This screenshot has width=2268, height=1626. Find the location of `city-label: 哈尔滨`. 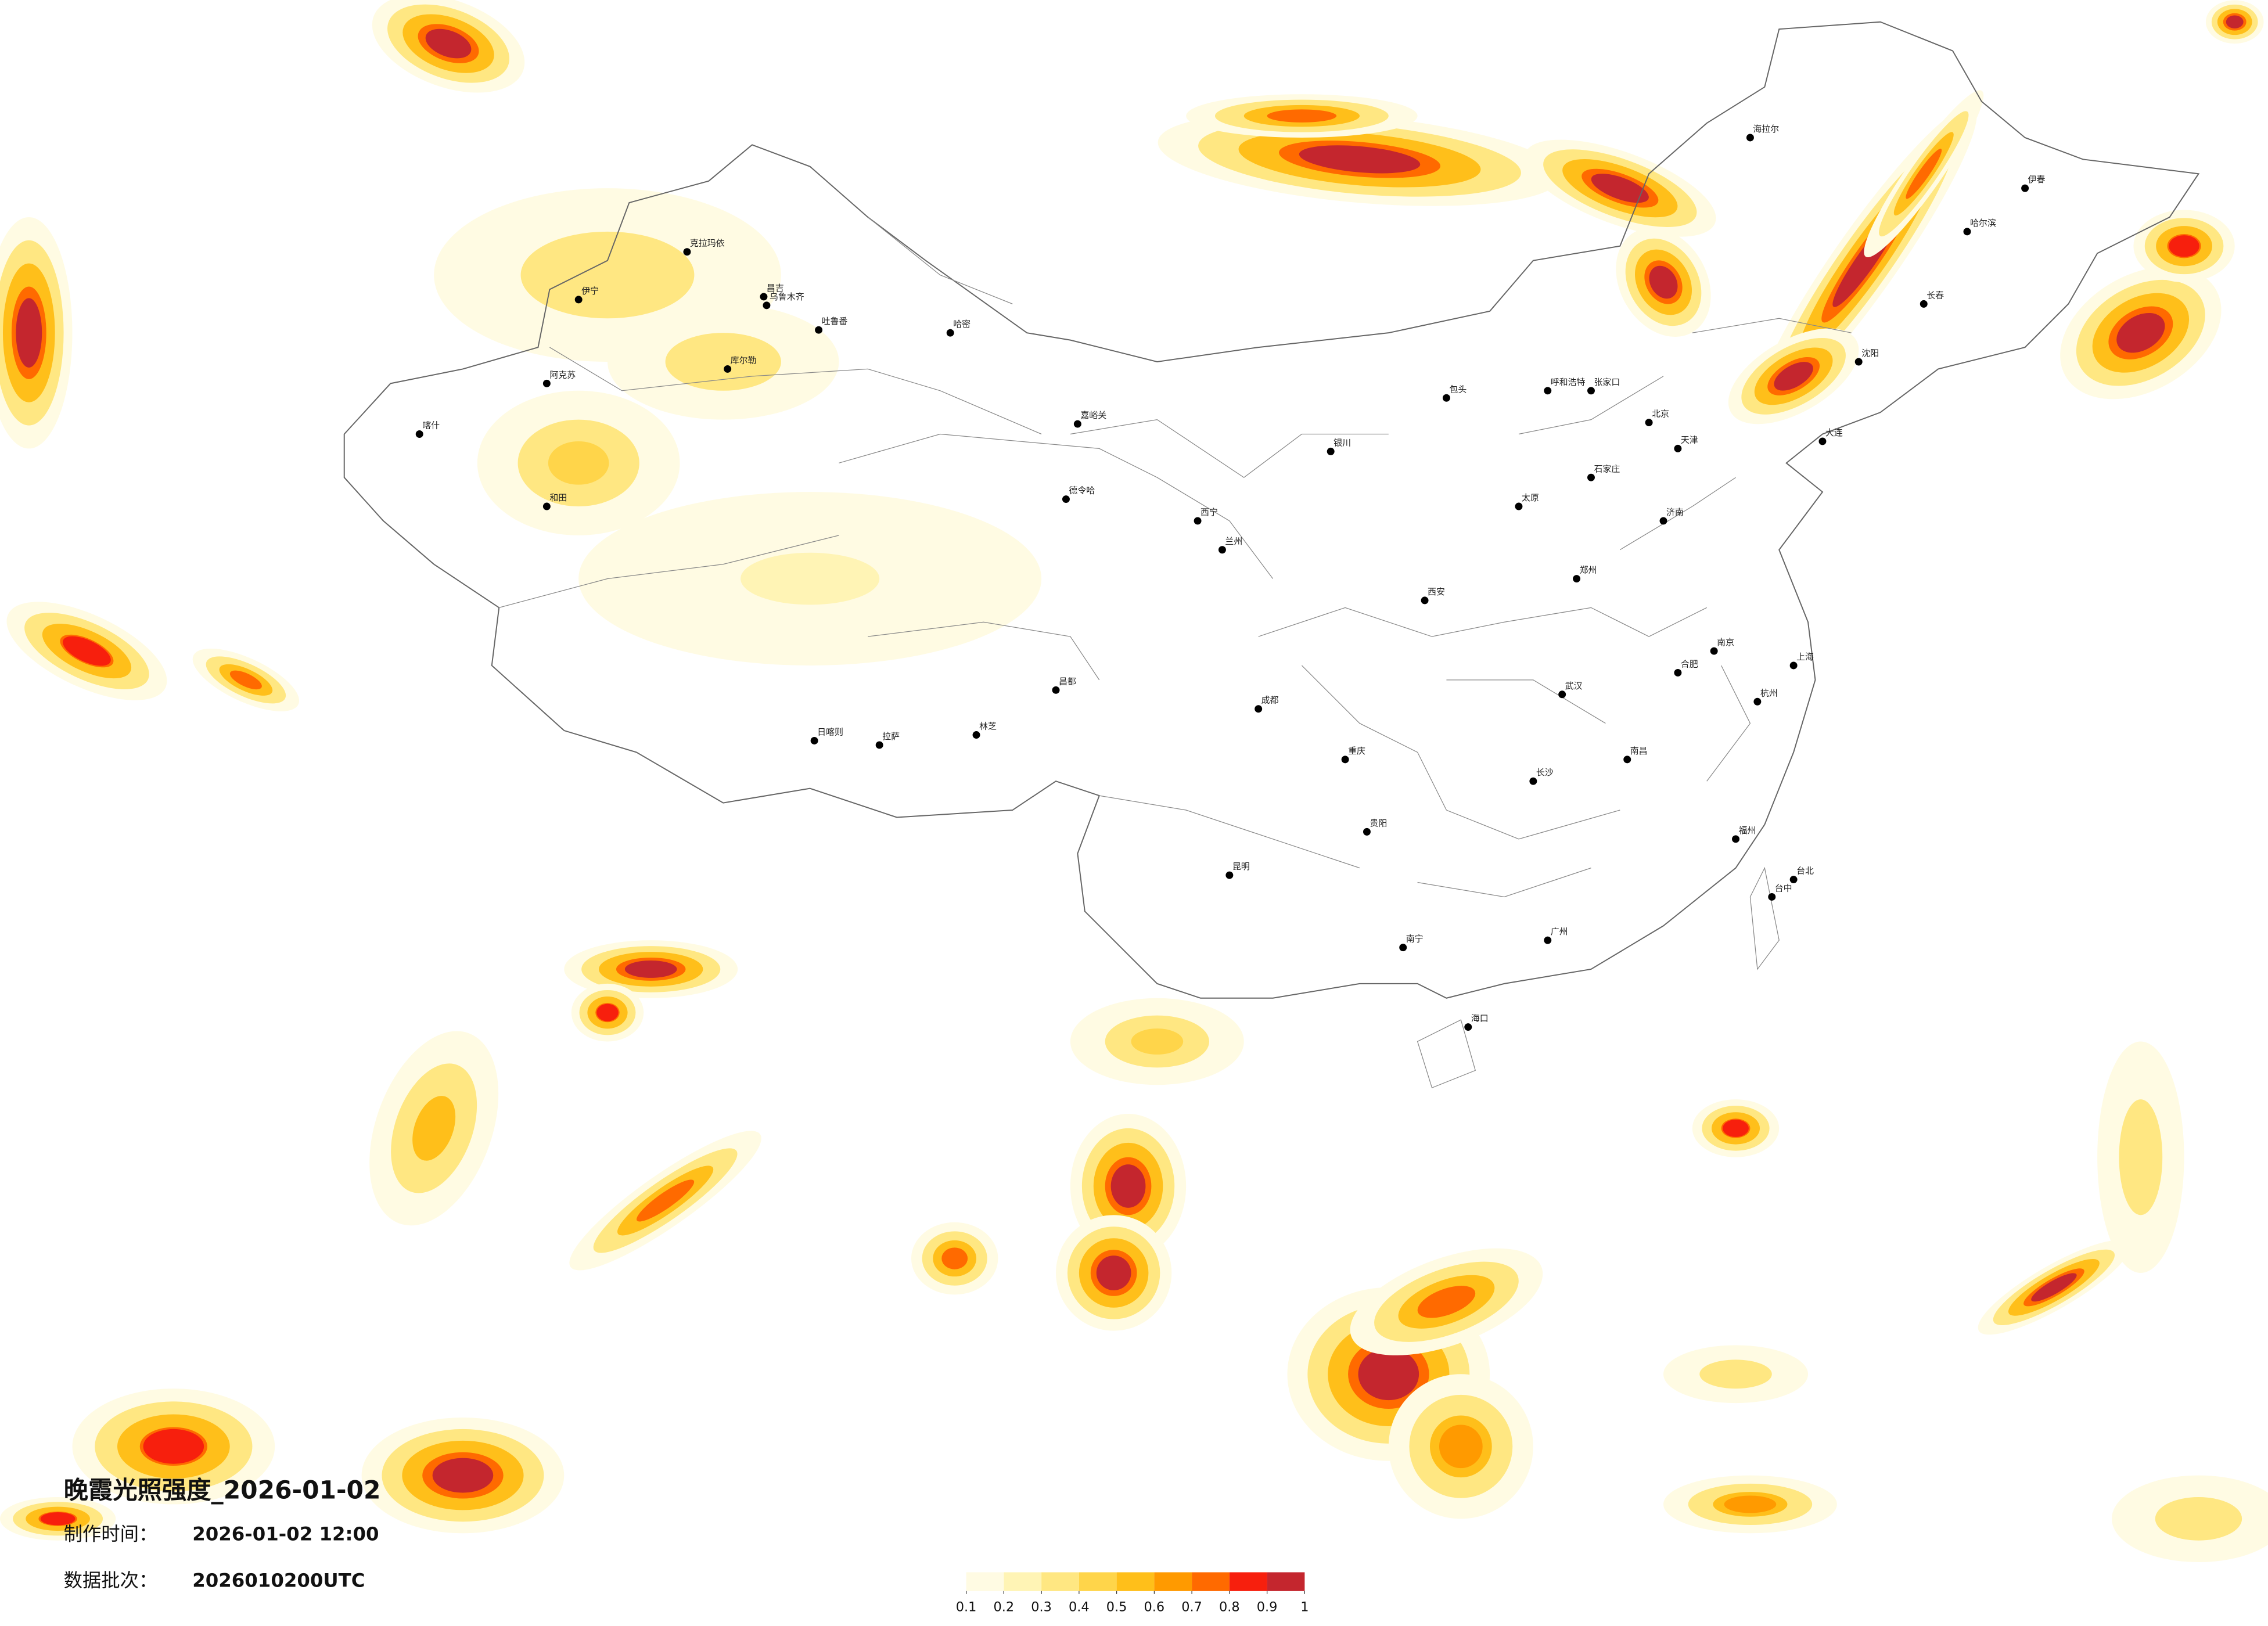

city-label: 哈尔滨 is located at coordinates (1983, 223).